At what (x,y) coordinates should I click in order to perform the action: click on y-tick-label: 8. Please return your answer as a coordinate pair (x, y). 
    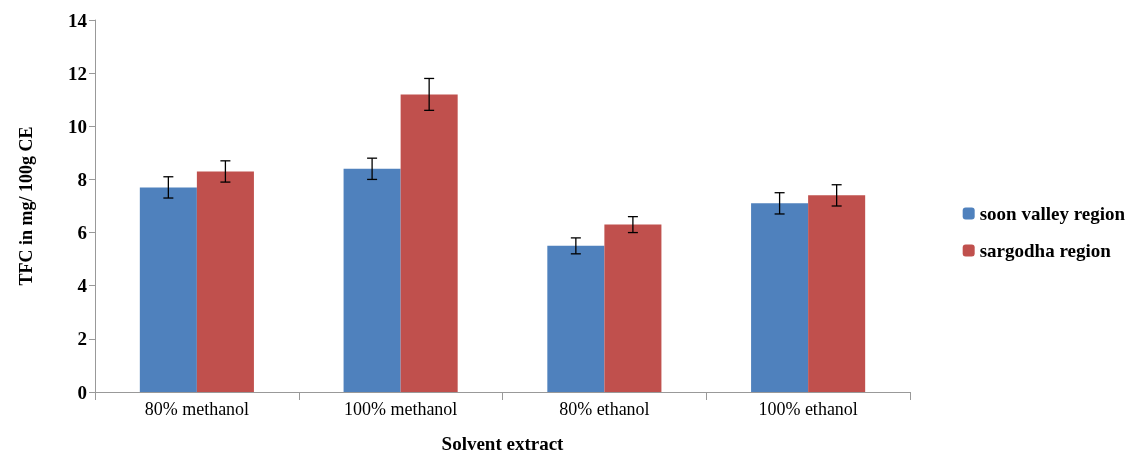
    Looking at the image, I should click on (82, 179).